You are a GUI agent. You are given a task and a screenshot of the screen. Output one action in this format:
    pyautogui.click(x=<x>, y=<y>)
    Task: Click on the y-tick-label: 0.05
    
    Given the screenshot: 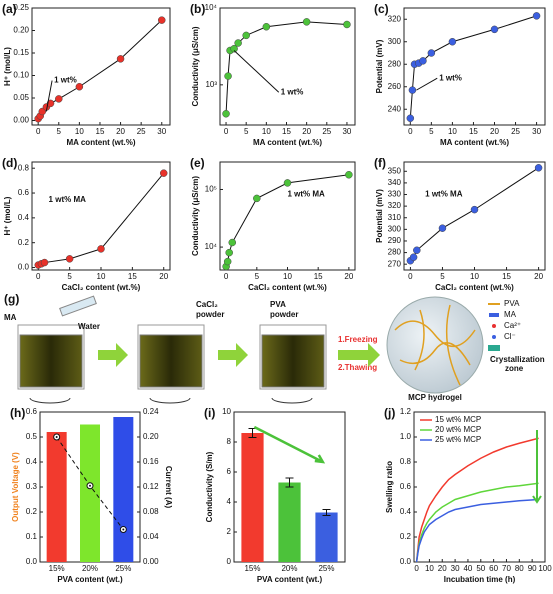 What is the action you would take?
    pyautogui.click(x=21, y=97)
    